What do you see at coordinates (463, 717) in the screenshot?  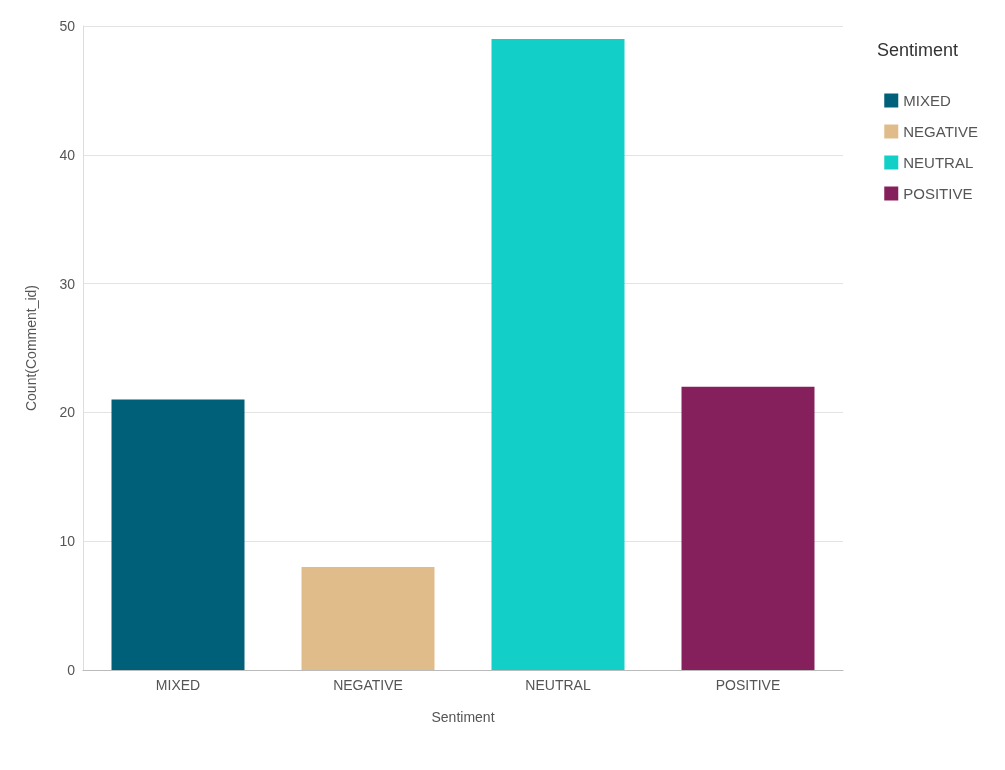 I see `x-axis-title: Sentiment` at bounding box center [463, 717].